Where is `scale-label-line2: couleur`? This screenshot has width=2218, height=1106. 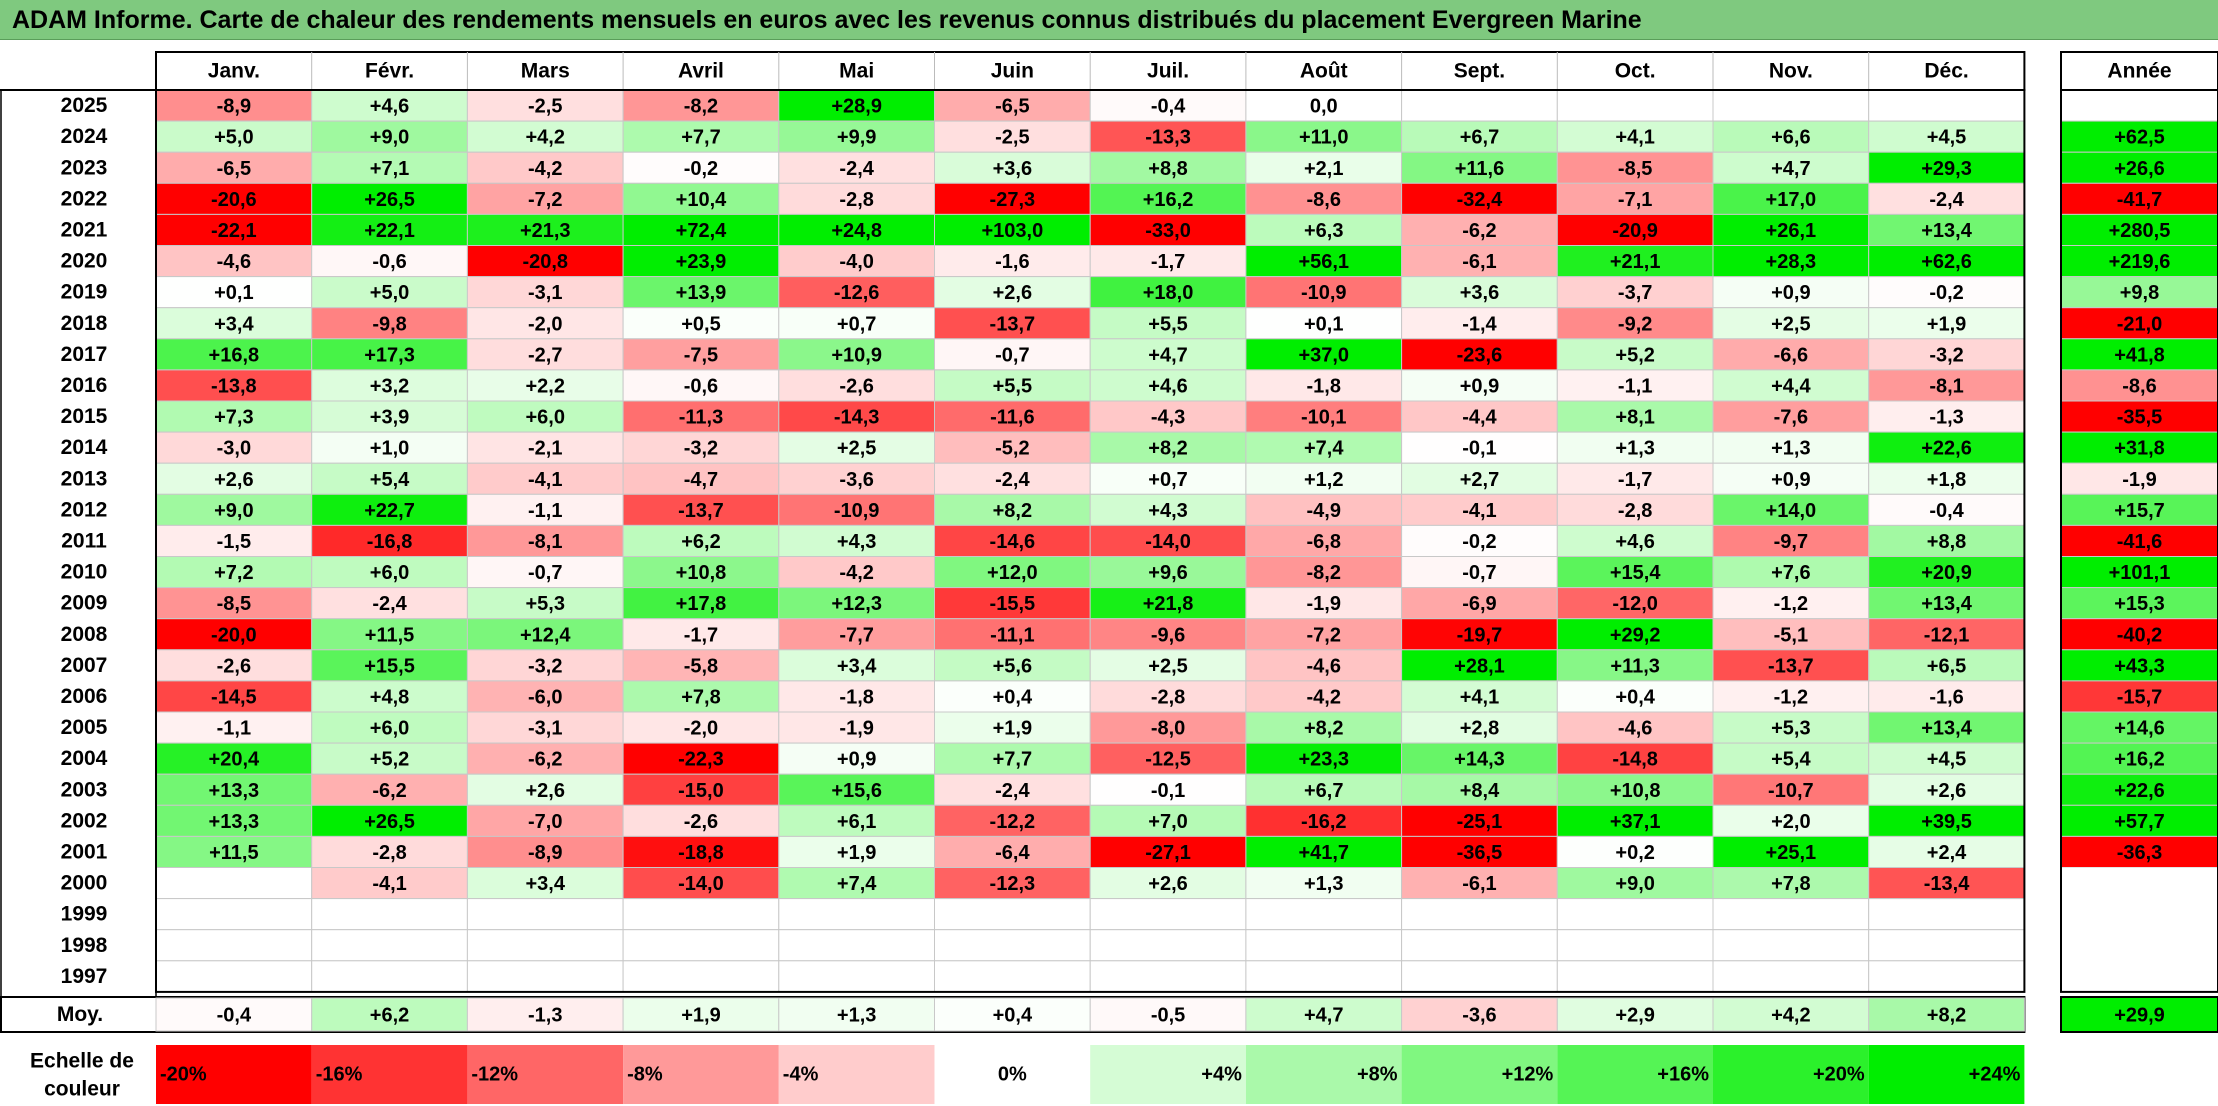
scale-label-line2: couleur is located at coordinates (82, 1089).